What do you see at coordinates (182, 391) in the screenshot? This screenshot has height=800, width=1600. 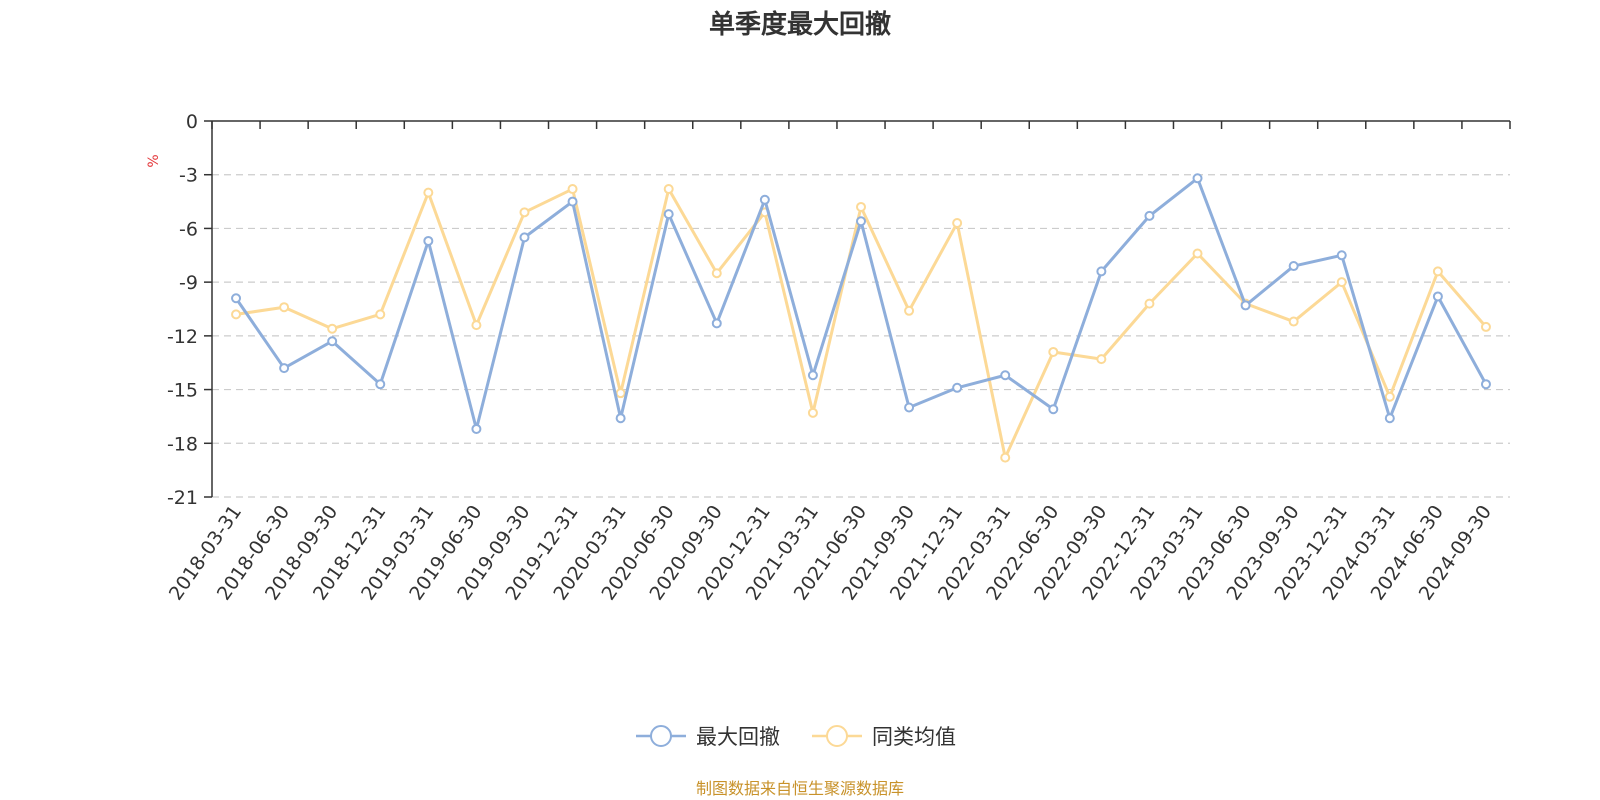 I see `y-tick-label: -15` at bounding box center [182, 391].